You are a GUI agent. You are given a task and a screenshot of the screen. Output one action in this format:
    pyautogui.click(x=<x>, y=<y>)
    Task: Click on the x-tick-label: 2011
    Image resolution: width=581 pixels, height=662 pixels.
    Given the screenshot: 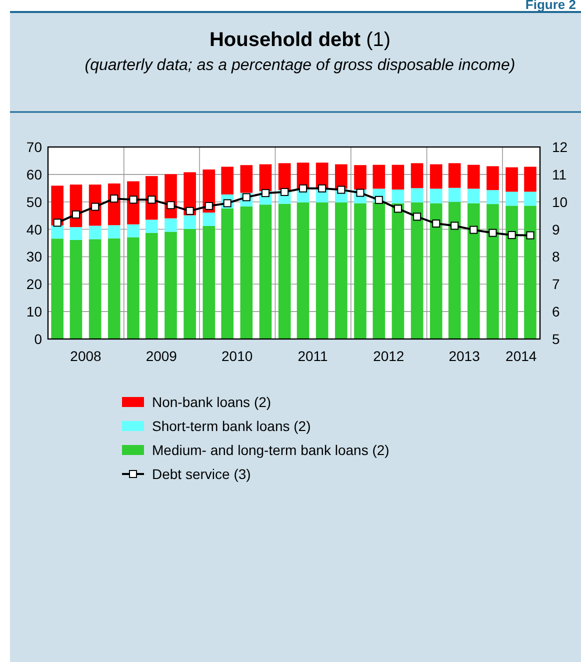 What is the action you would take?
    pyautogui.click(x=313, y=356)
    